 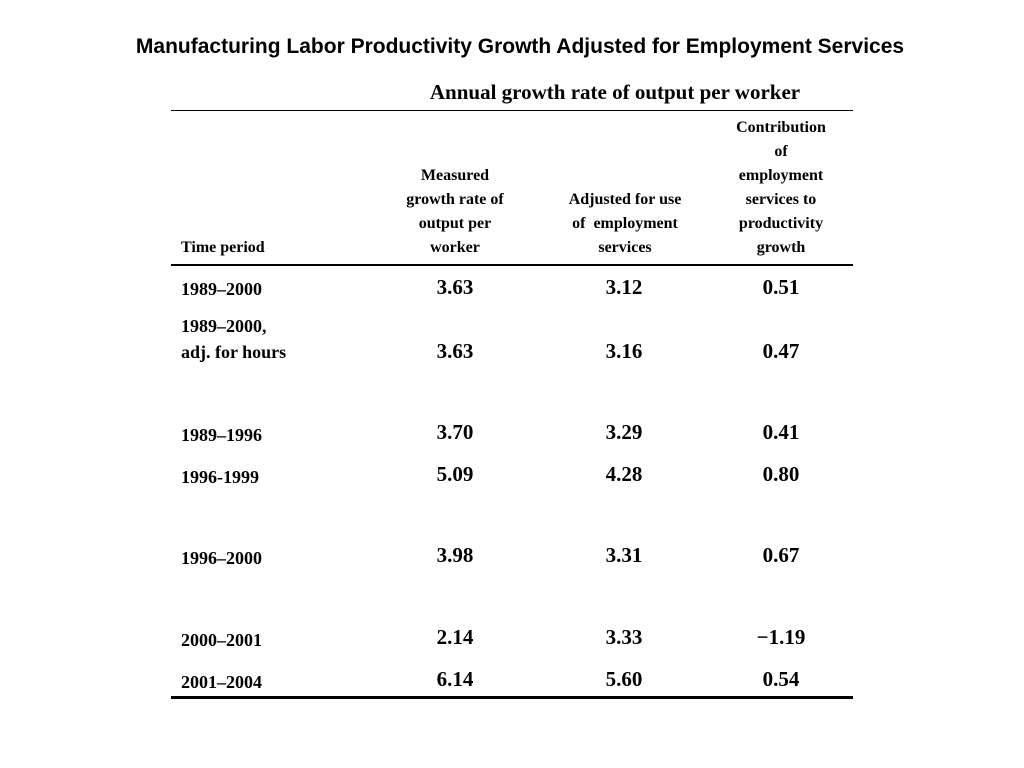 I want to click on table-top-rule, so click(x=512, y=110).